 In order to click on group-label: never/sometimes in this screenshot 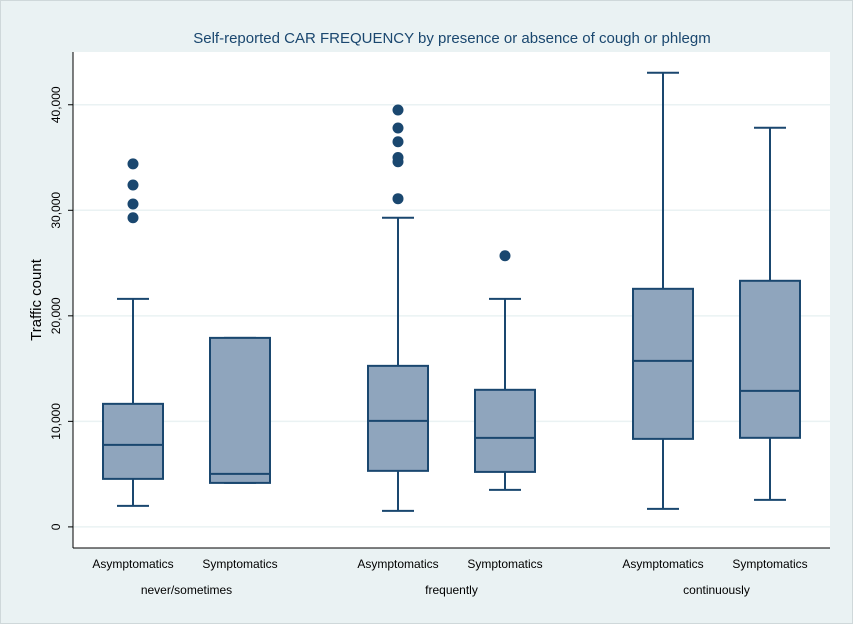, I will do `click(186, 590)`.